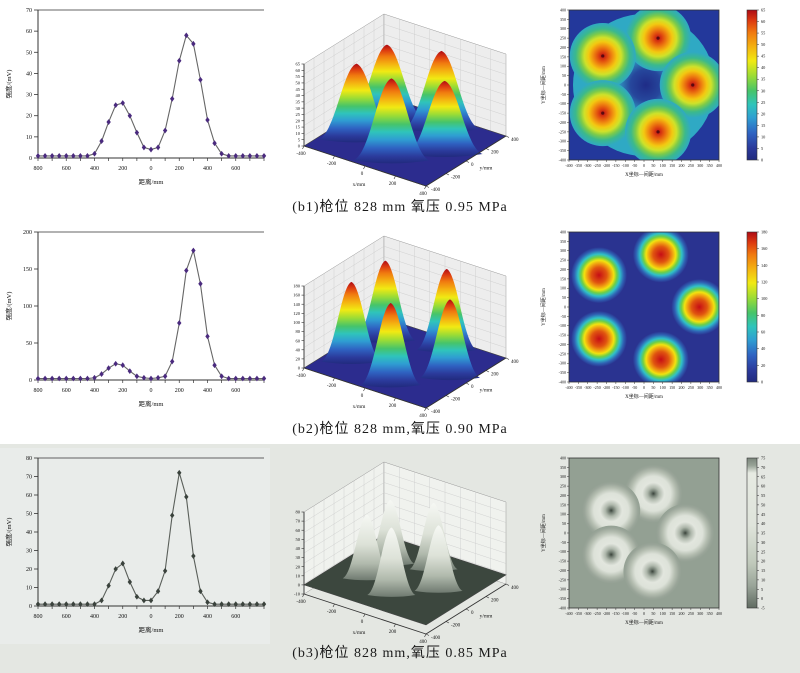 Image resolution: width=800 pixels, height=673 pixels. I want to click on svg-text: 150, so click(563, 56).